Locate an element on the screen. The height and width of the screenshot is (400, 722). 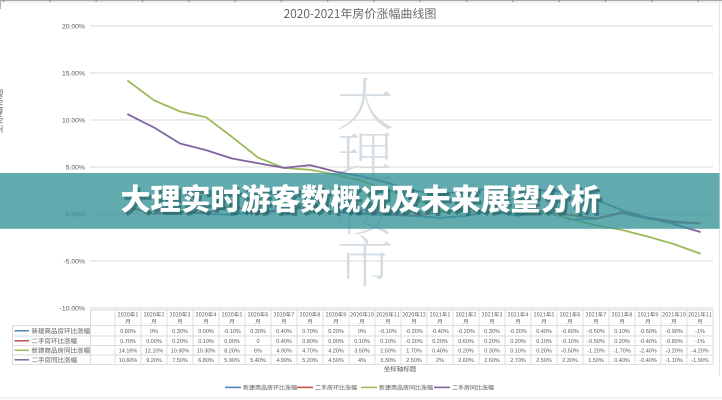
svg-text: 4.20% is located at coordinates (336, 351).